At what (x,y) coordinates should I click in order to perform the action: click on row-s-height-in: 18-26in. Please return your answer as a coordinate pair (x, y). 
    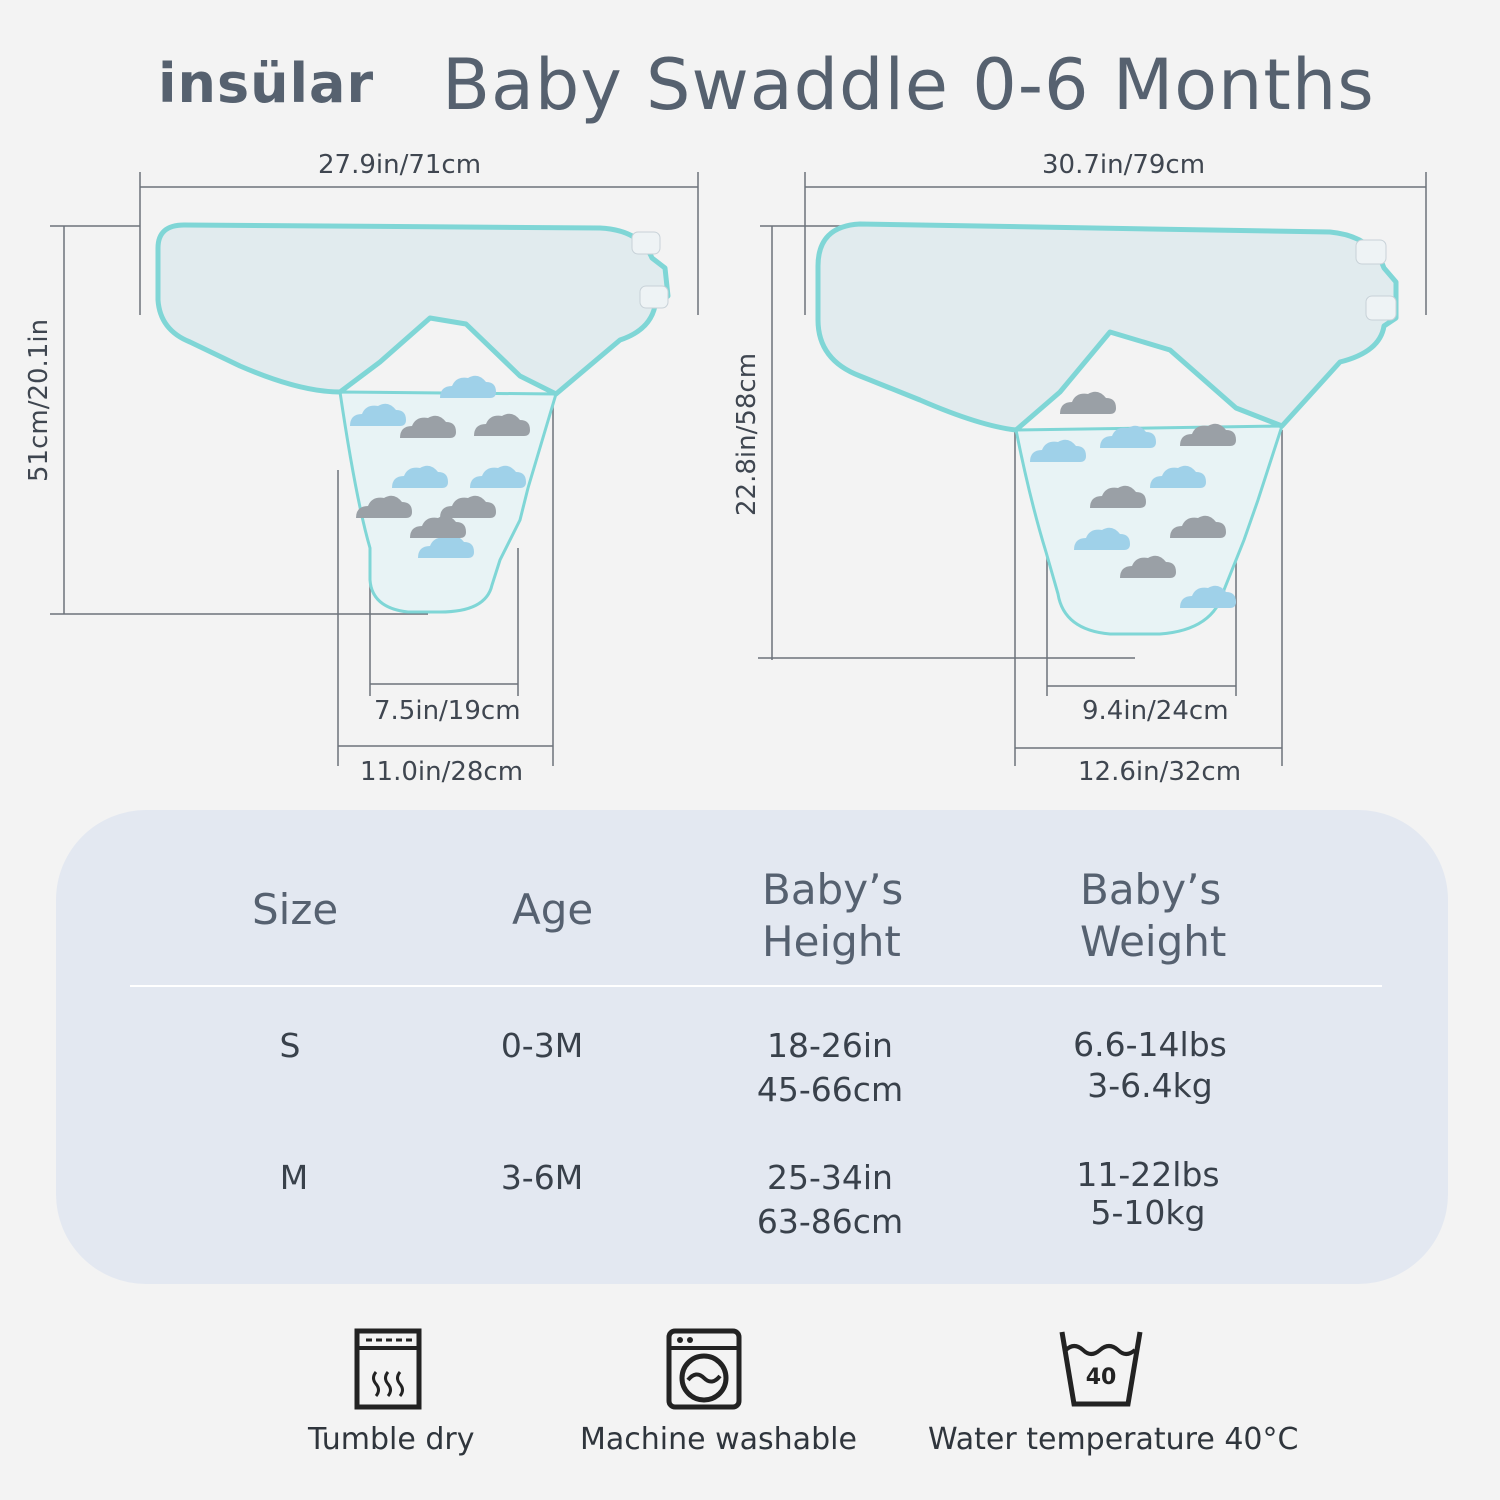
    Looking at the image, I should click on (830, 1045).